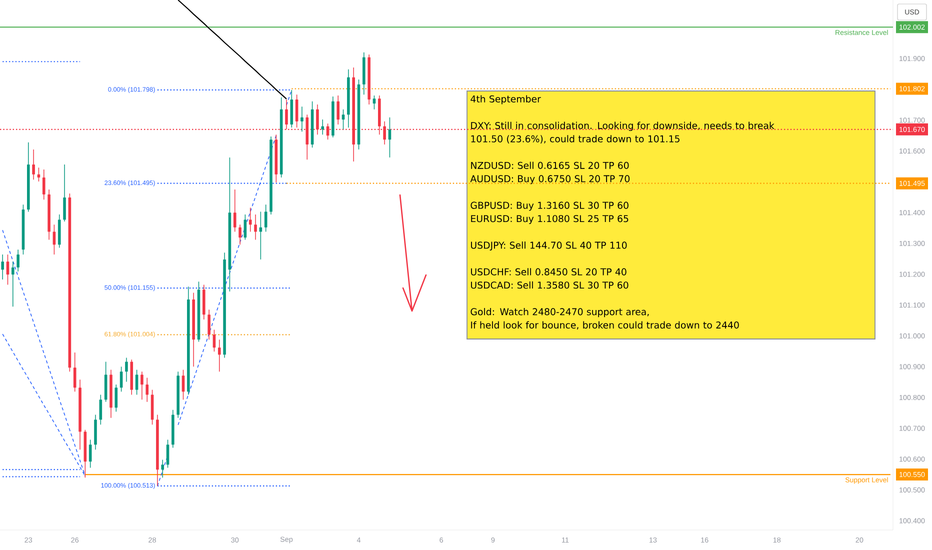 Image resolution: width=932 pixels, height=550 pixels. Describe the element at coordinates (550, 179) in the screenshot. I see `annotation: AUDUSD: Buy 0.6750 SL 20 TP 70` at that location.